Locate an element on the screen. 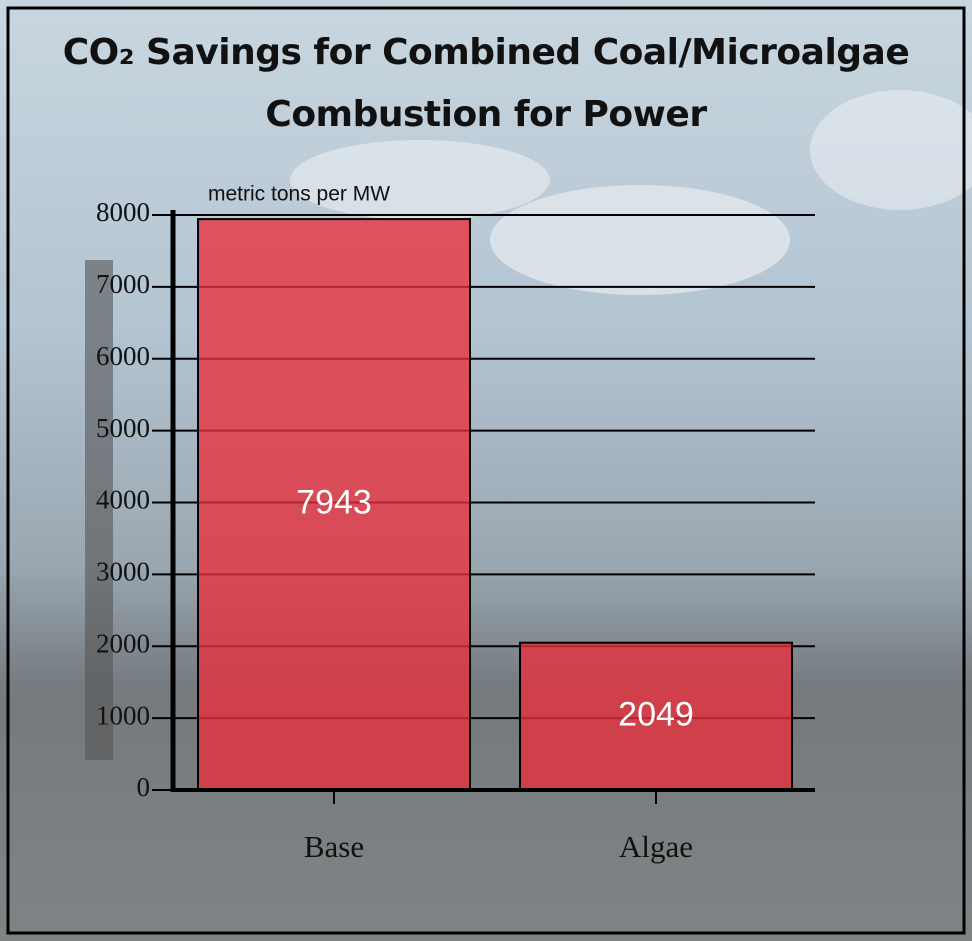  y-tick-label: 4000 is located at coordinates (123, 500).